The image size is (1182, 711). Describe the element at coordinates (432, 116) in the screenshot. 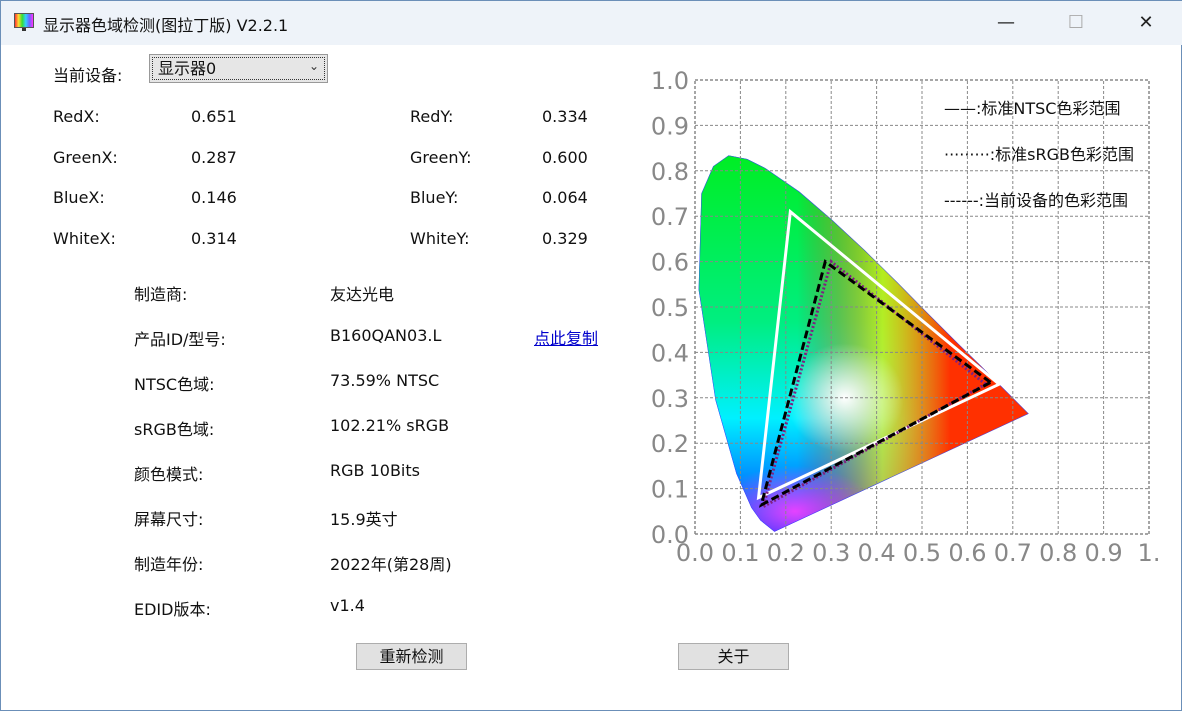

I see `coord-label2: RedY:` at that location.